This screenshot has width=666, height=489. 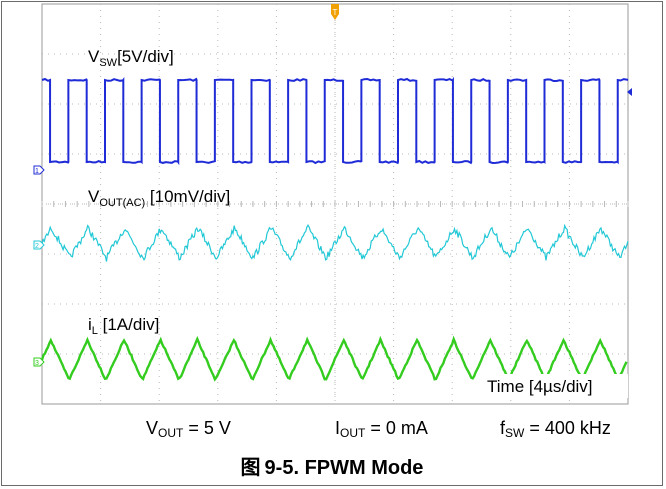 I want to click on caption-text: 9-5. FPWM Mode, so click(x=344, y=468).